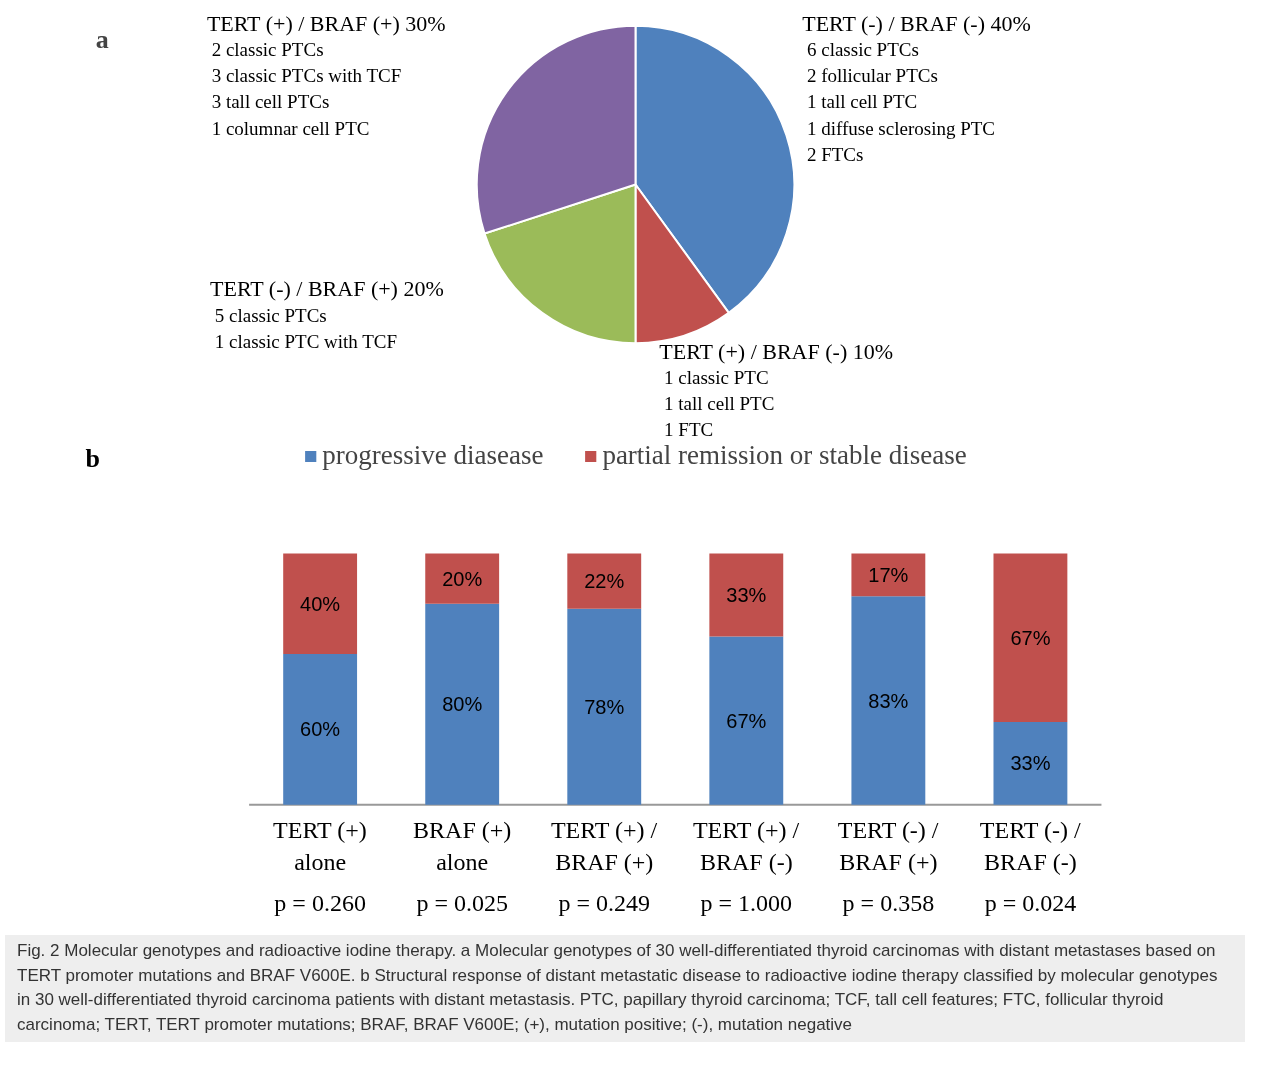 This screenshot has height=1092, width=1285. I want to click on legend-label: partial remission or stable disease, so click(784, 455).